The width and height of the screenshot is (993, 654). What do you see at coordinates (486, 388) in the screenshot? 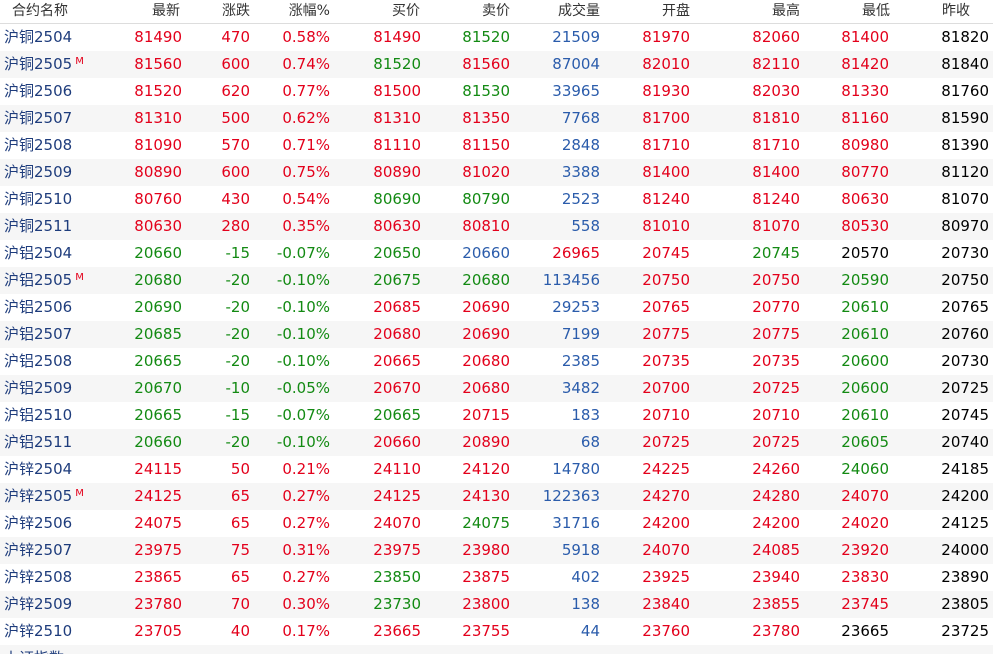
I see `quote-cell: 20680` at bounding box center [486, 388].